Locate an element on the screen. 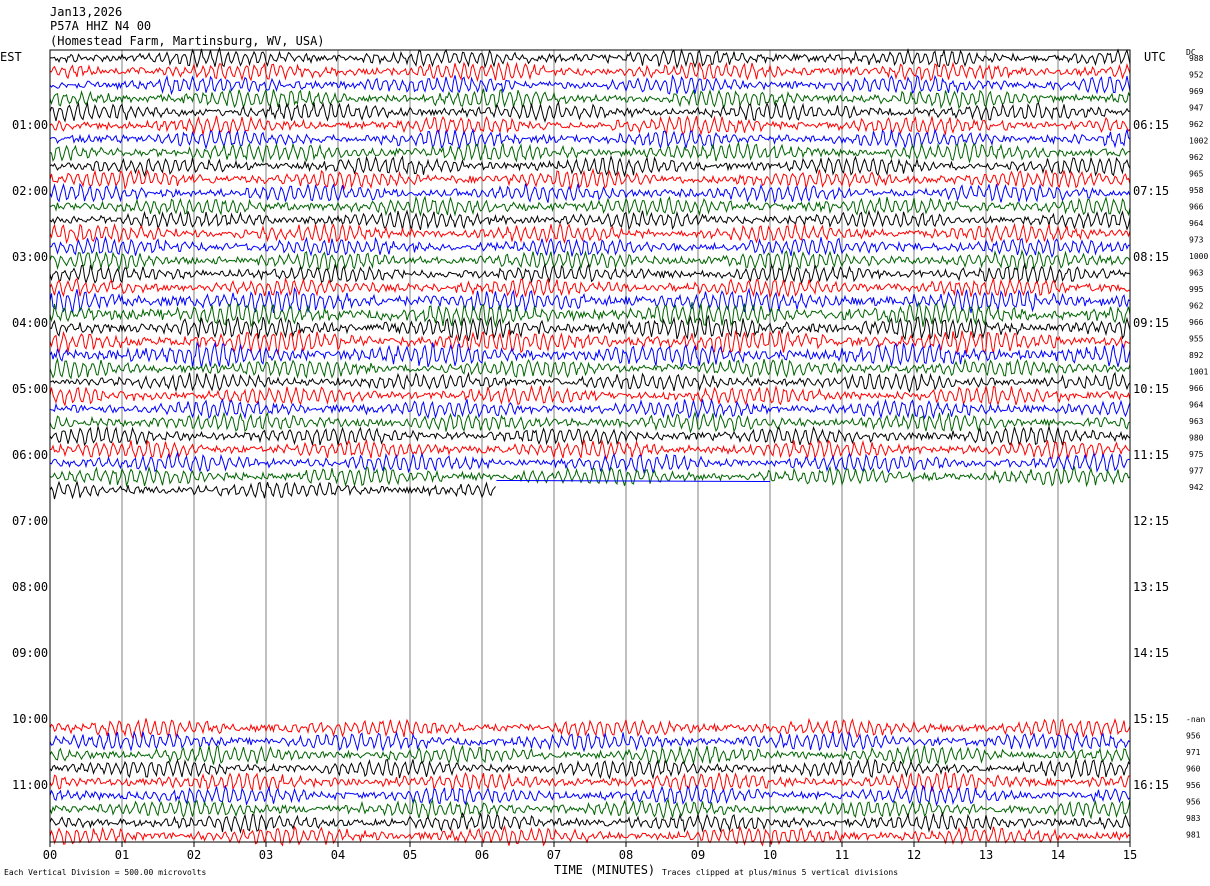 This screenshot has width=1210, height=886. x-tick-label: 06 is located at coordinates (482, 855).